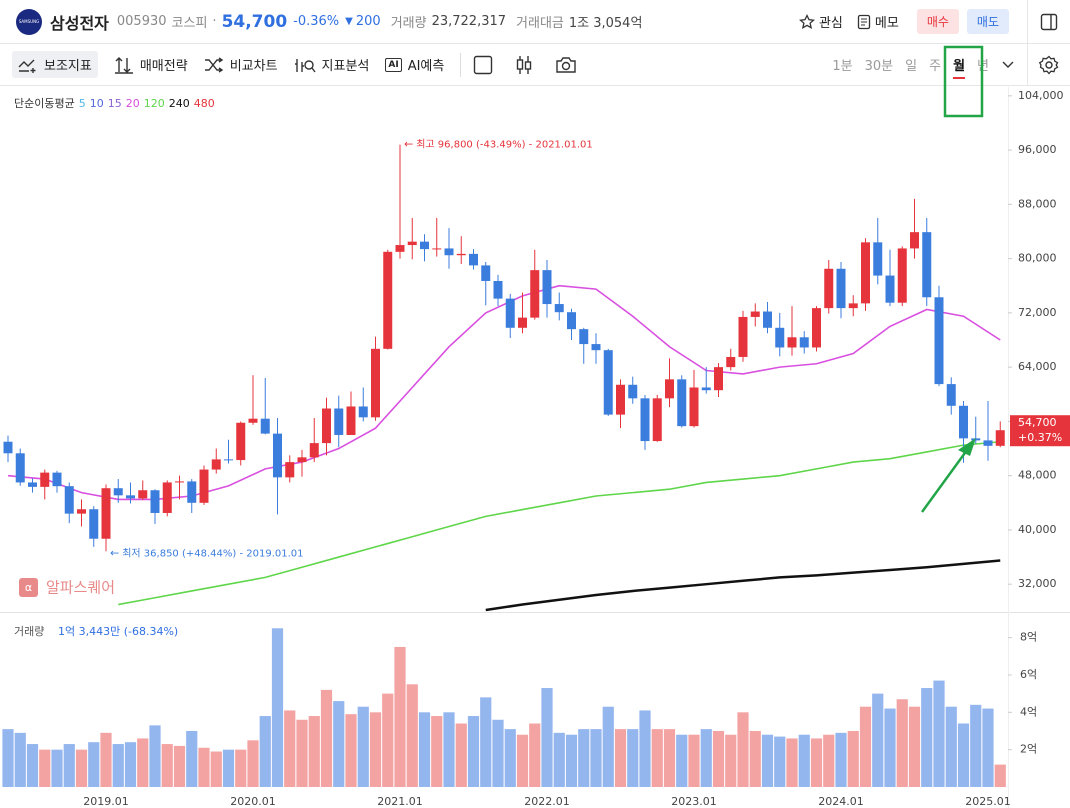 The width and height of the screenshot is (1070, 808). Describe the element at coordinates (527, 65) in the screenshot. I see `tool-candle` at that location.